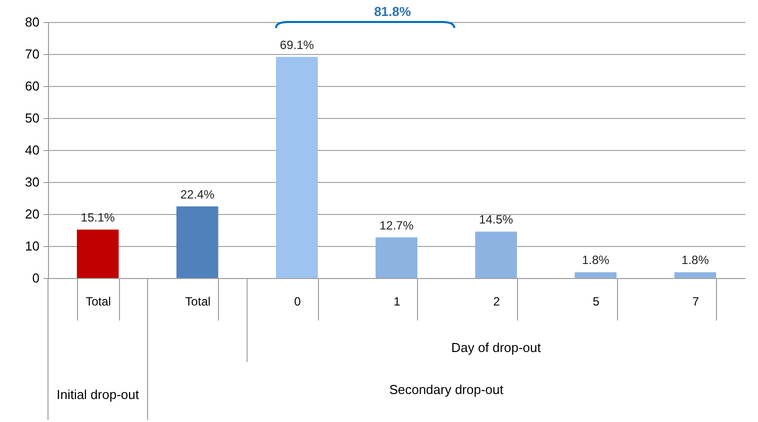  Describe the element at coordinates (36, 278) in the screenshot. I see `y-tick-label: 0` at that location.